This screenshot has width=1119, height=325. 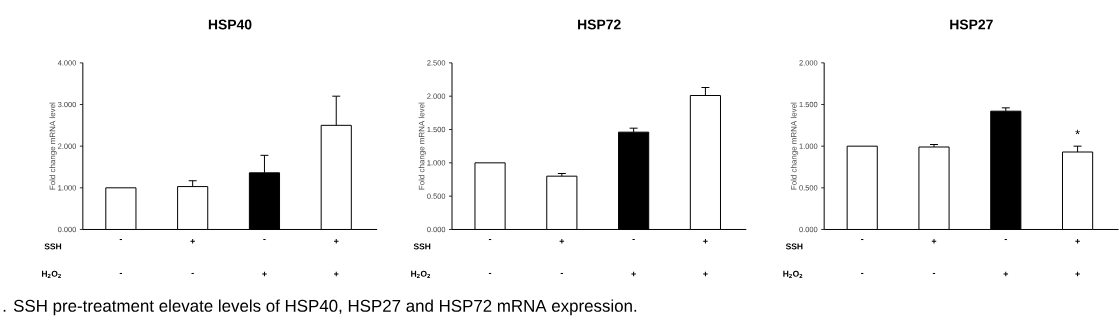 What do you see at coordinates (320, 307) in the screenshot?
I see `text: . SSH pre-treatment elevate levels of HSP40, HSP27 and HSP72 mRNA expression.` at bounding box center [320, 307].